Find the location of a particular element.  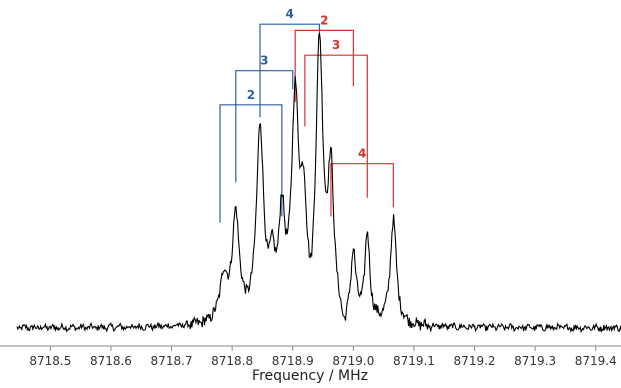

x-tick-label: 8719.2 is located at coordinates (475, 361).